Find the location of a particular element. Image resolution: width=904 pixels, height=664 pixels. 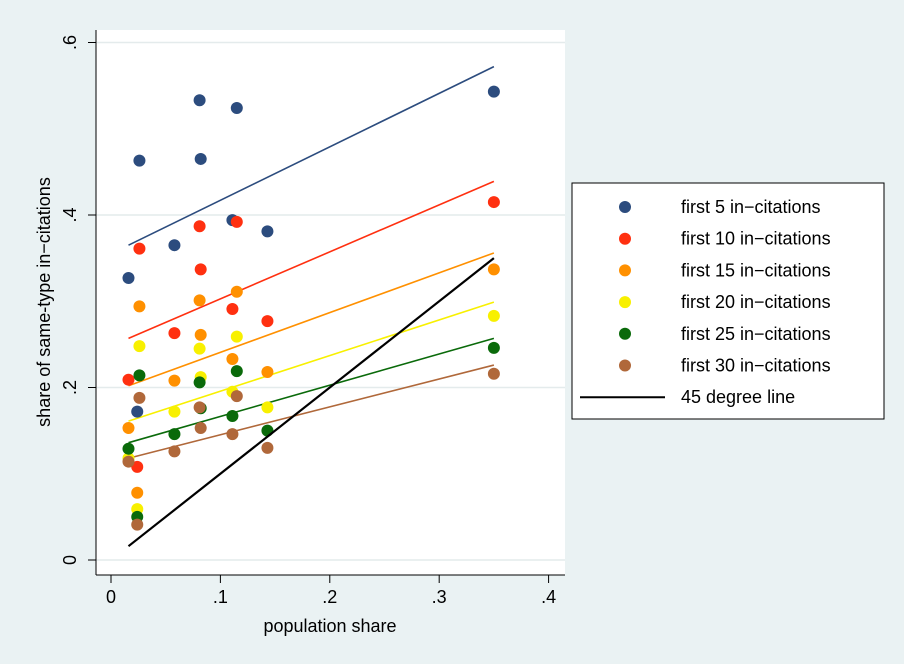

x-tick-label: 0 is located at coordinates (111, 597).